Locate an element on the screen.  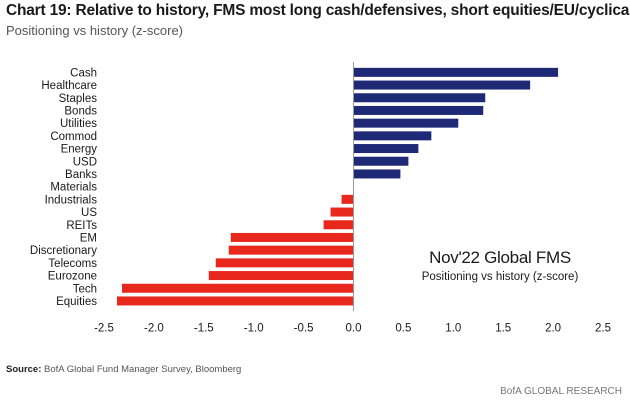
category-label: REITs is located at coordinates (81, 226).